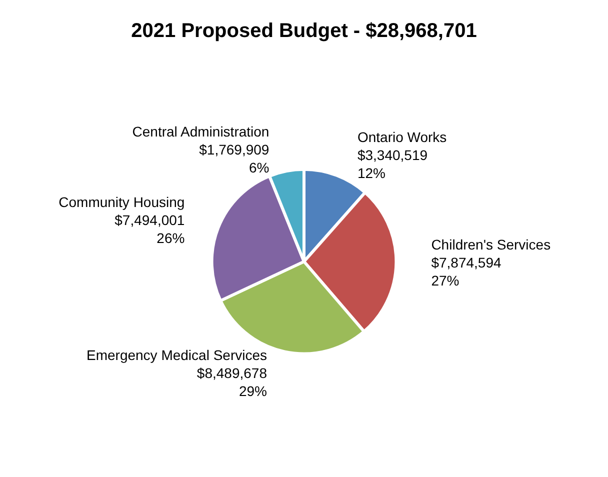  What do you see at coordinates (304, 31) in the screenshot?
I see `chart-title: 2021 Proposed Budget - $28,968,701` at bounding box center [304, 31].